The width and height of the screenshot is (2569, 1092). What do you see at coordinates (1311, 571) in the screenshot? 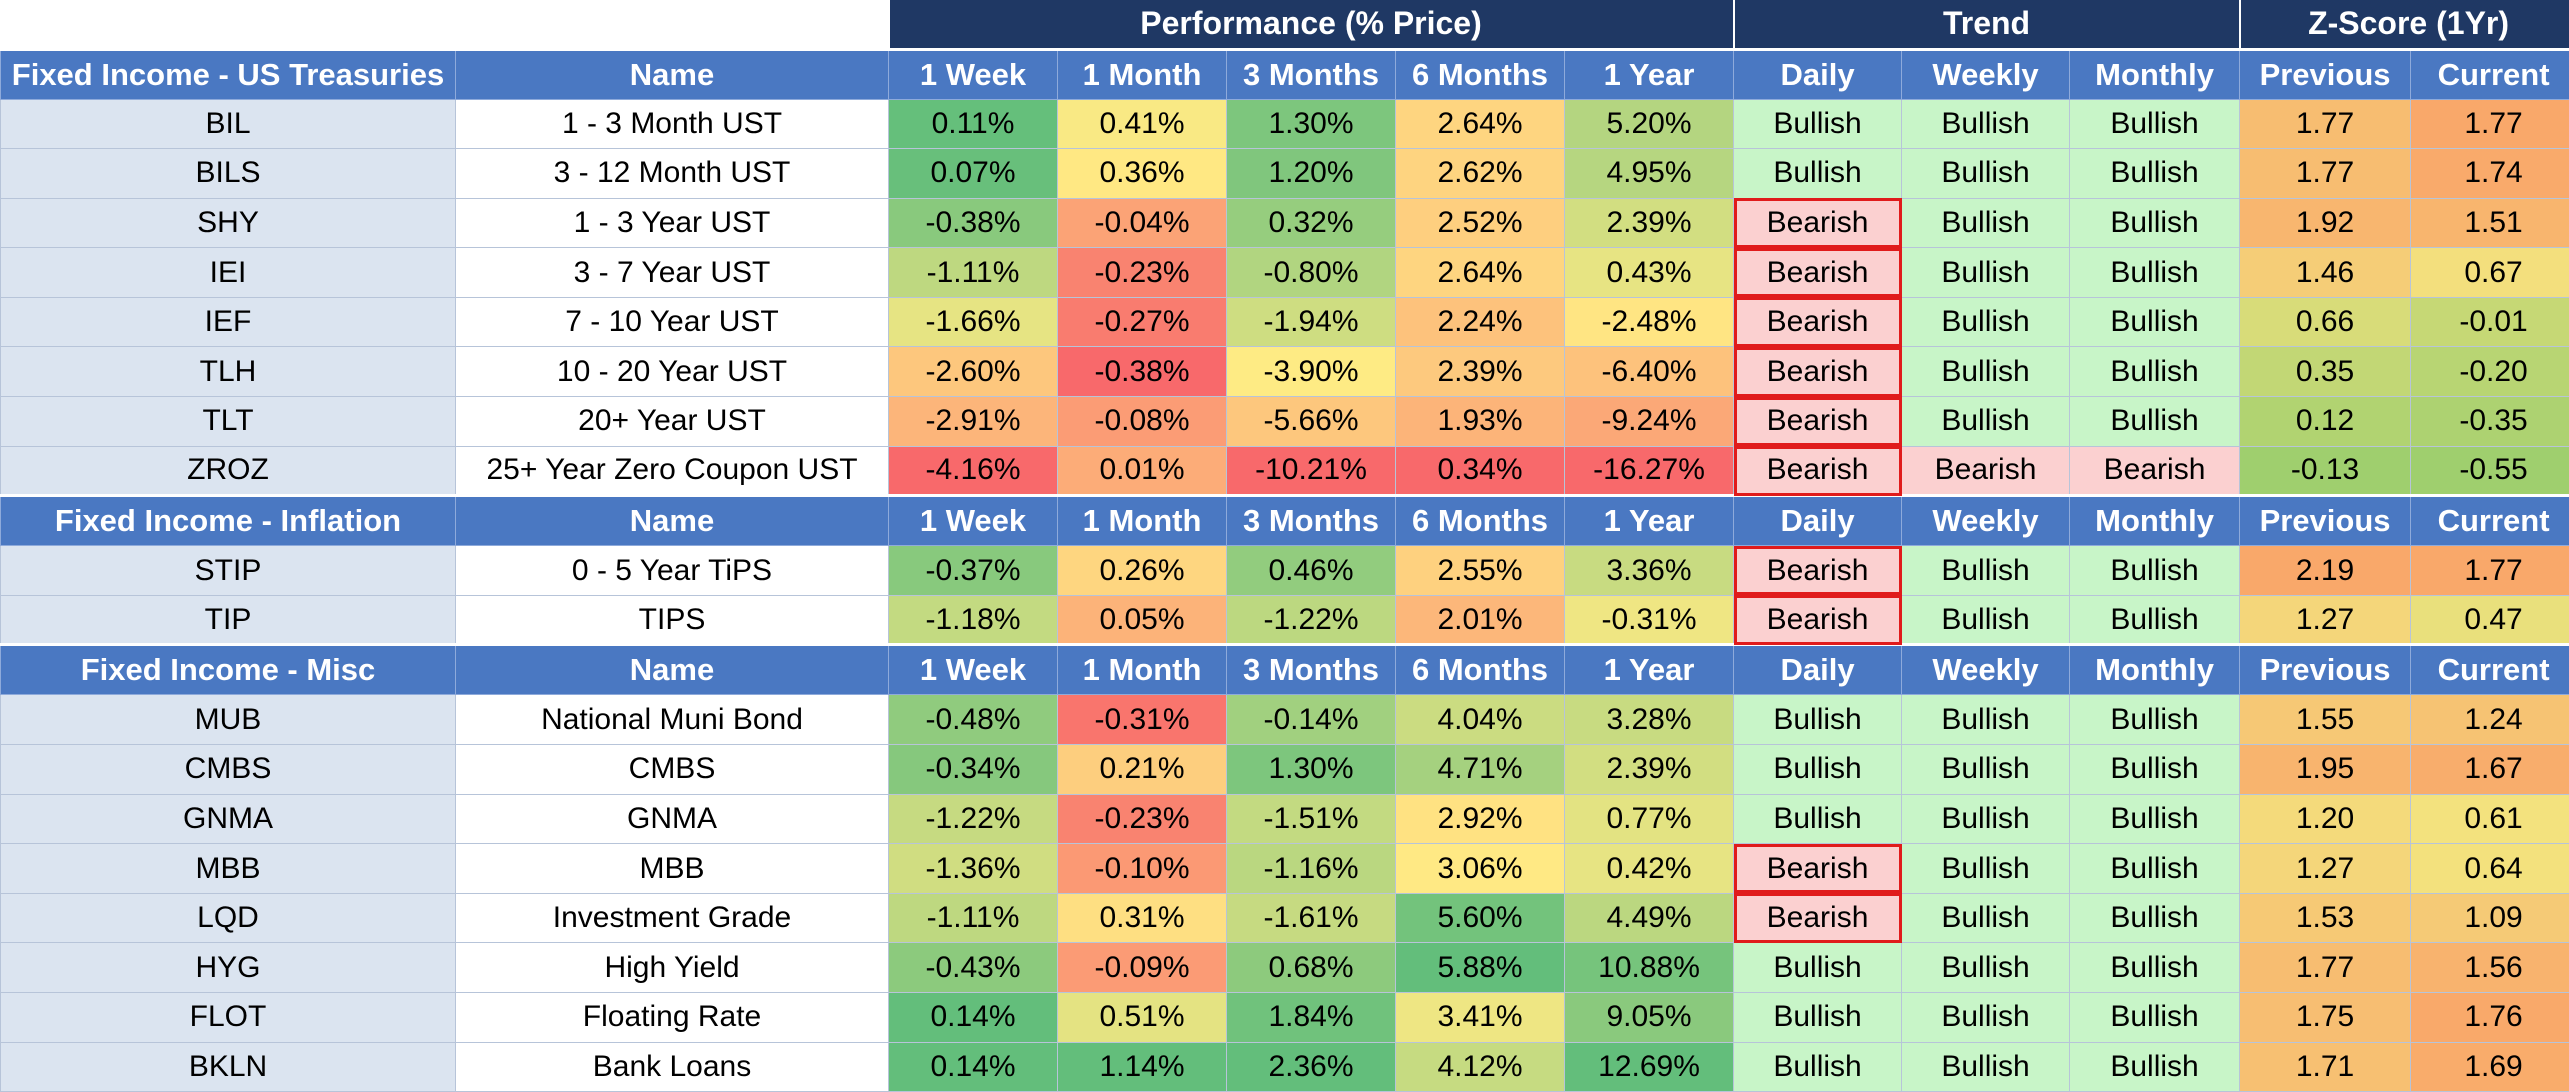
I see `3-months-cell: 0.46%` at bounding box center [1311, 571].